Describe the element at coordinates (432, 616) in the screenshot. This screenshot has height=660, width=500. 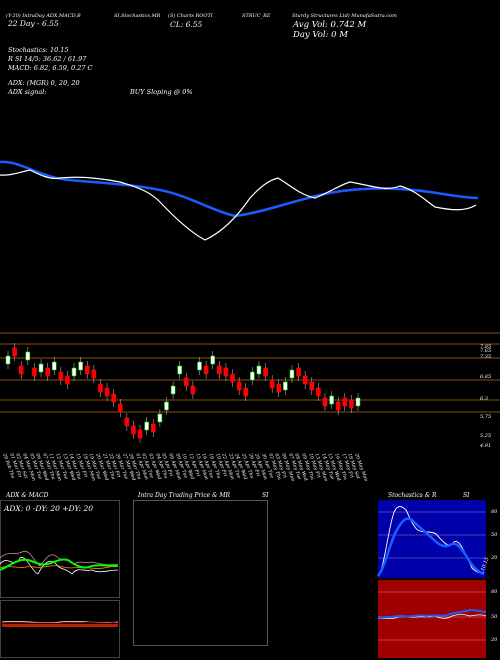
I see `rsi-lines` at that location.